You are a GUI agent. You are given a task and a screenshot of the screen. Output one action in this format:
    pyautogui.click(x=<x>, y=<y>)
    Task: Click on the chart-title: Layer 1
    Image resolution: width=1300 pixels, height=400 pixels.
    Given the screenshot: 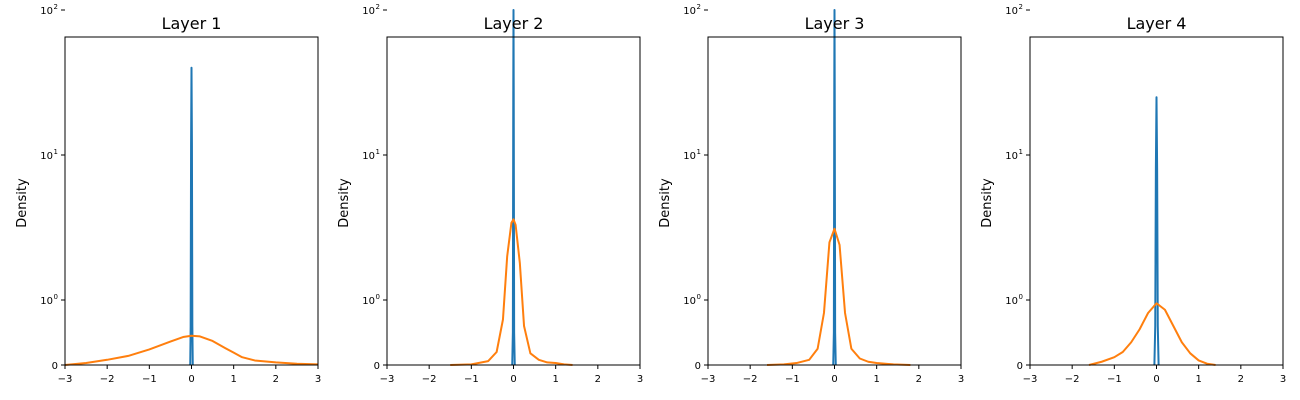 What is the action you would take?
    pyautogui.click(x=192, y=23)
    